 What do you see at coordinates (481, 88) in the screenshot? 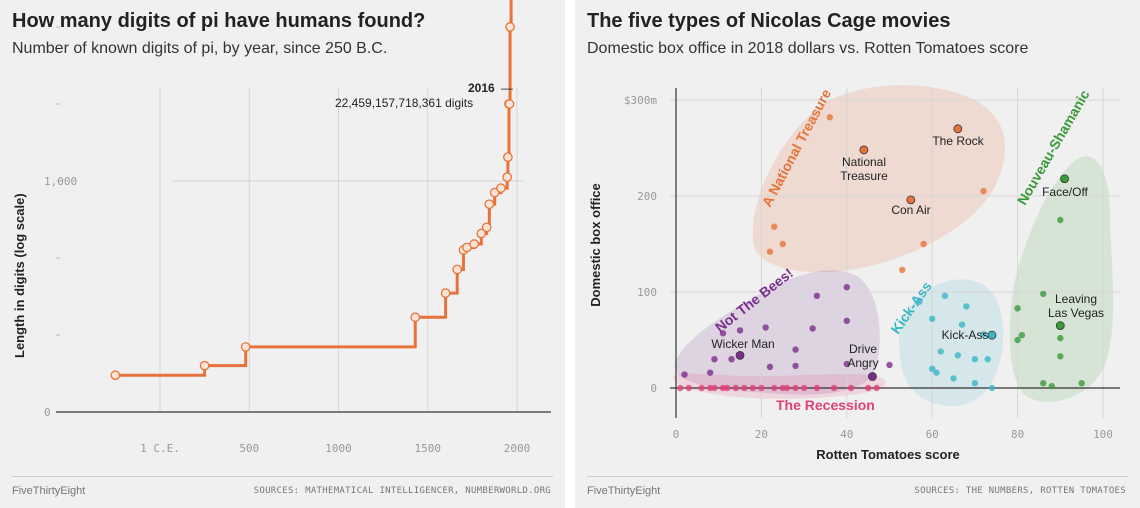
I see `pi-annotation-year: 2016` at bounding box center [481, 88].